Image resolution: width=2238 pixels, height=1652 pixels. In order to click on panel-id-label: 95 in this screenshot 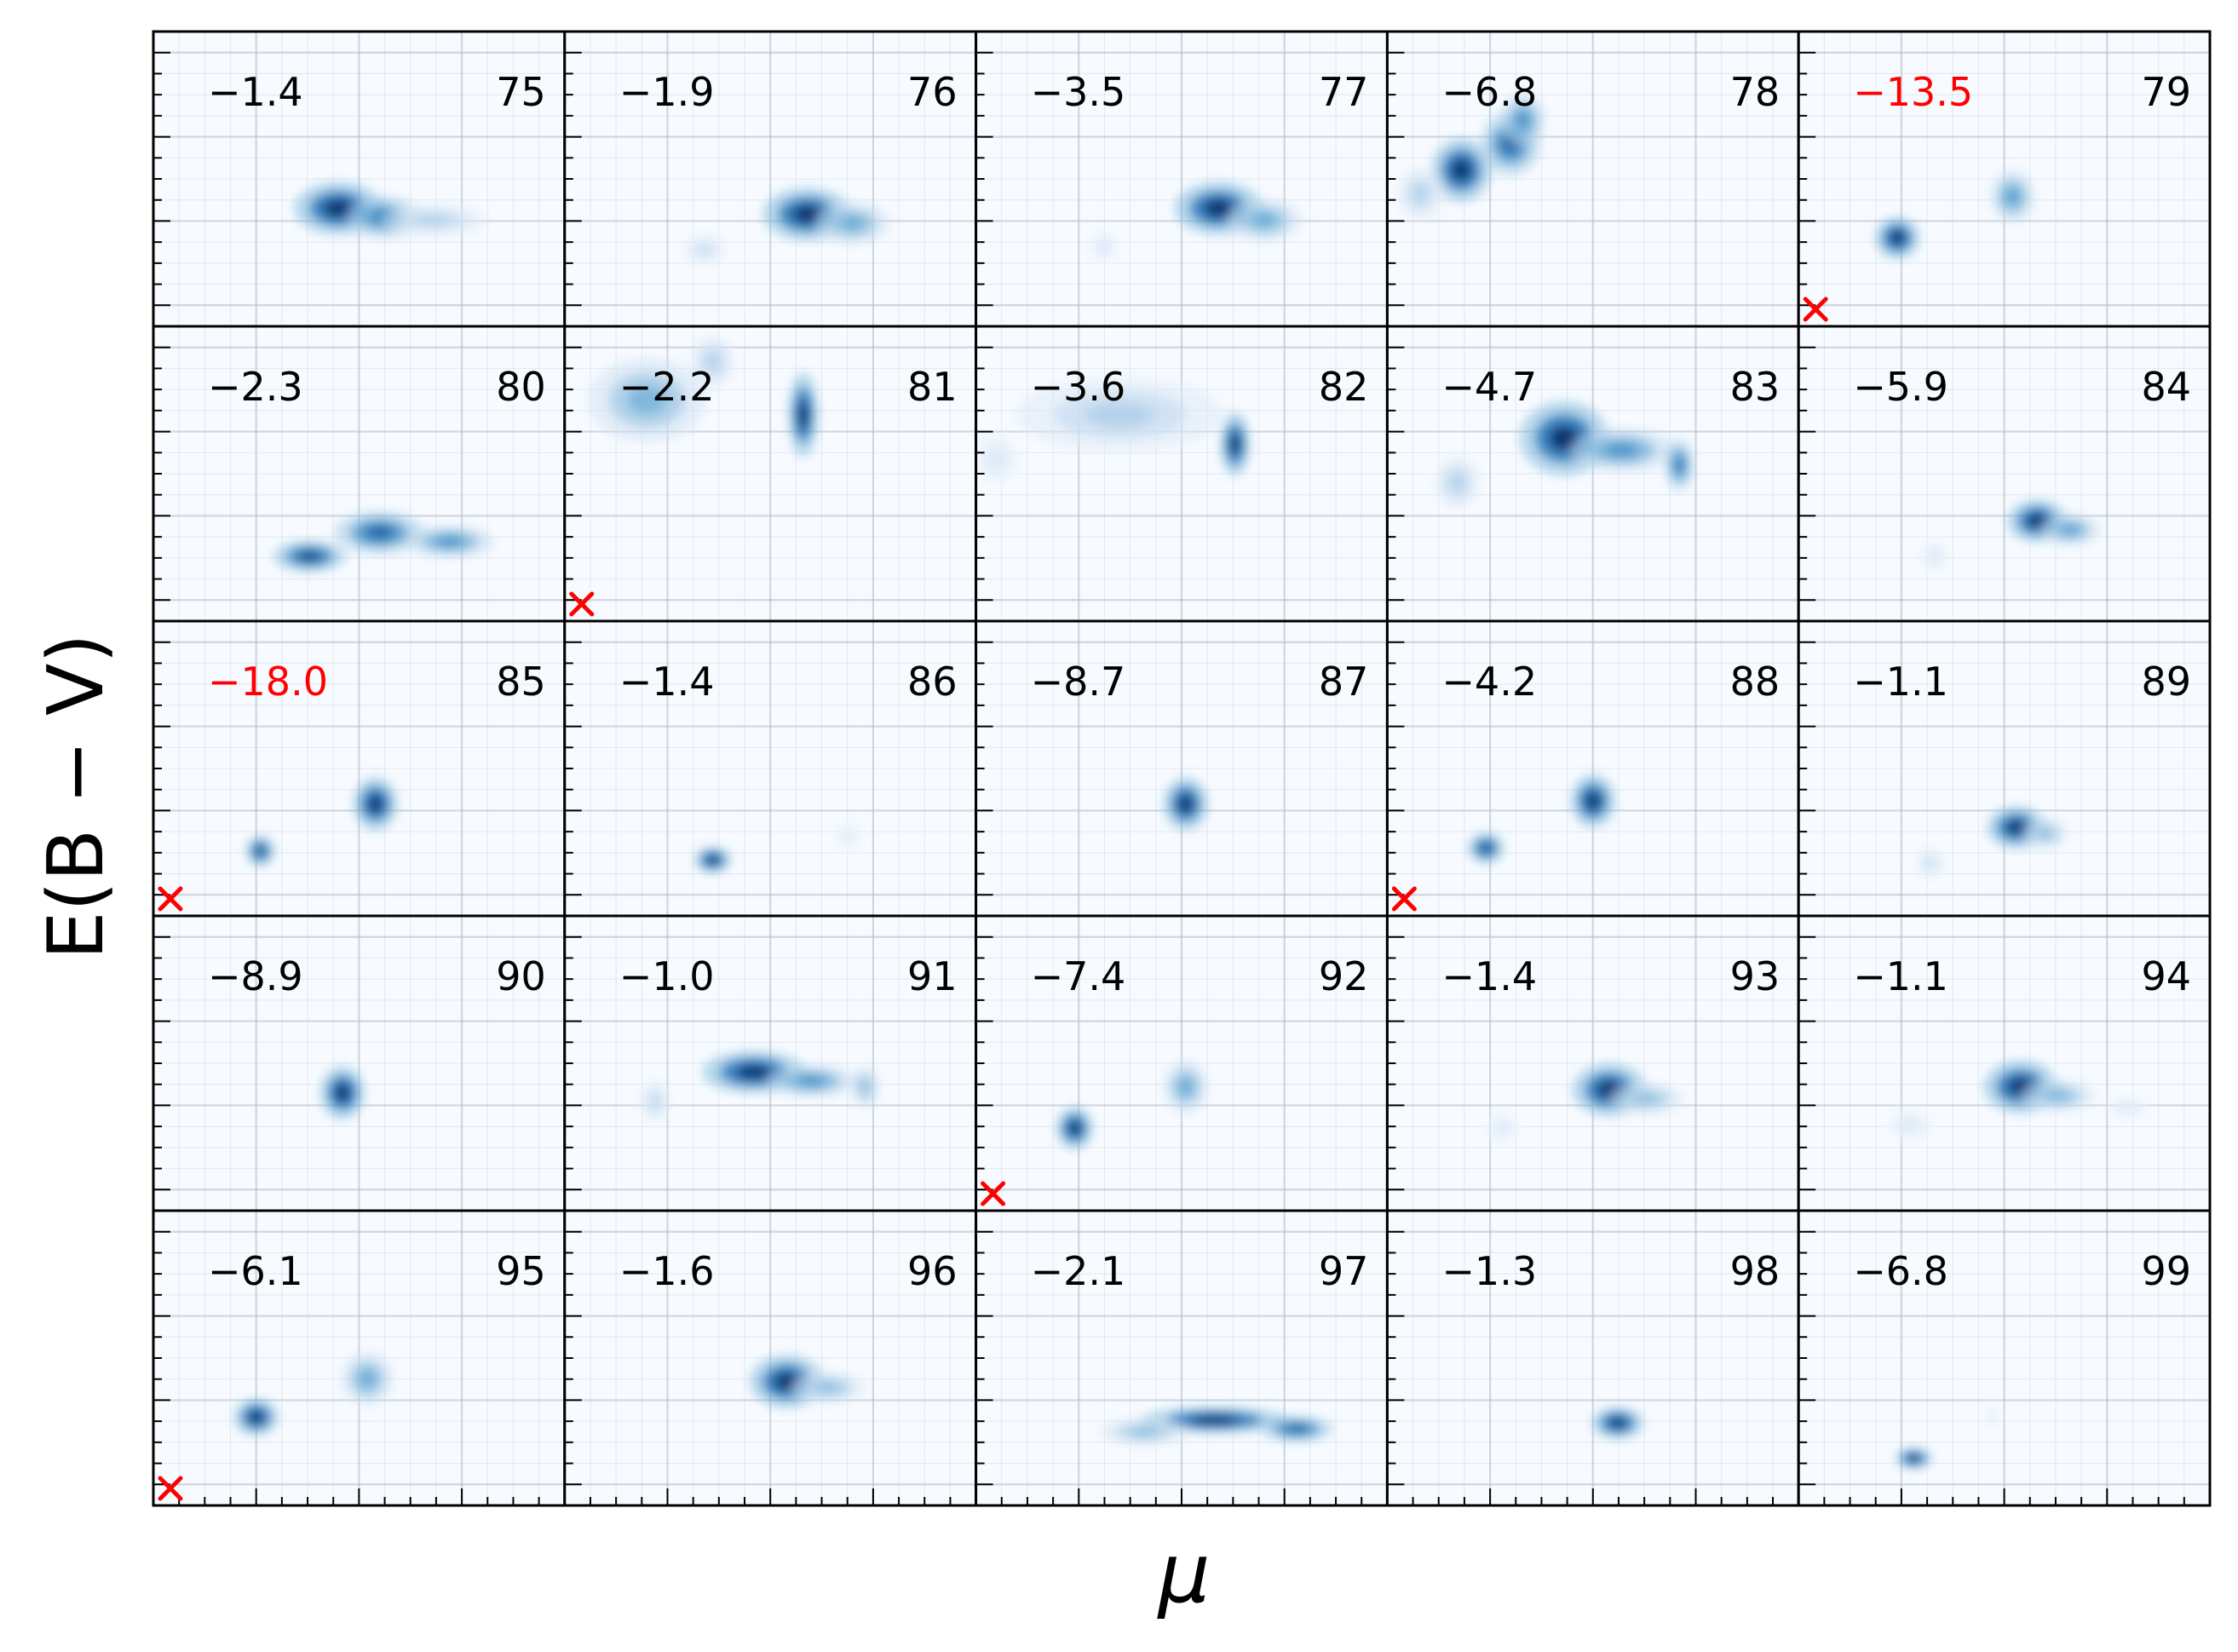, I will do `click(521, 1271)`.